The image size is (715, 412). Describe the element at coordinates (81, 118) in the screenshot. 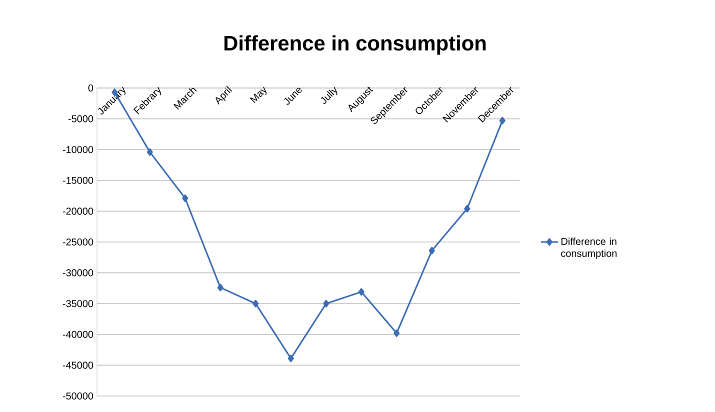

I see `y-tick-label: -5000` at that location.